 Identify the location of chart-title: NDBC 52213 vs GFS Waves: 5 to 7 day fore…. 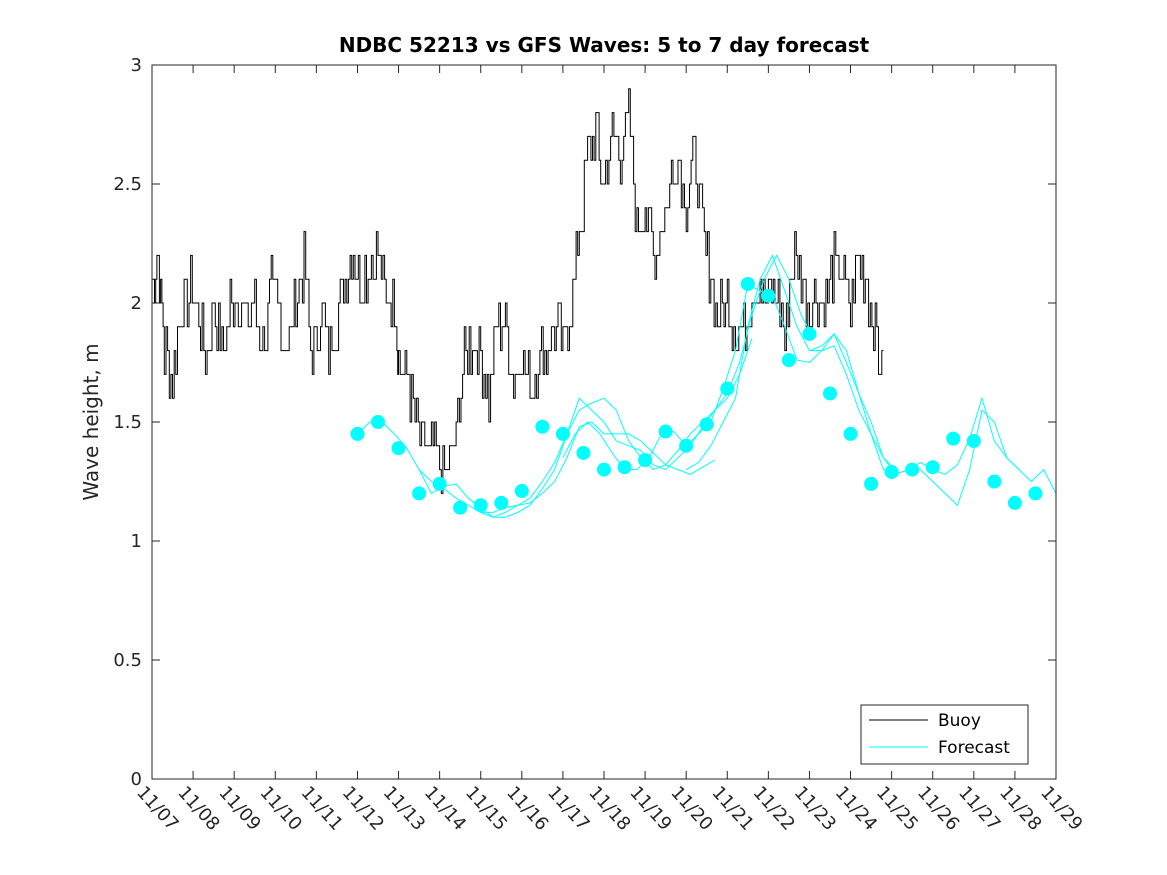
(604, 45).